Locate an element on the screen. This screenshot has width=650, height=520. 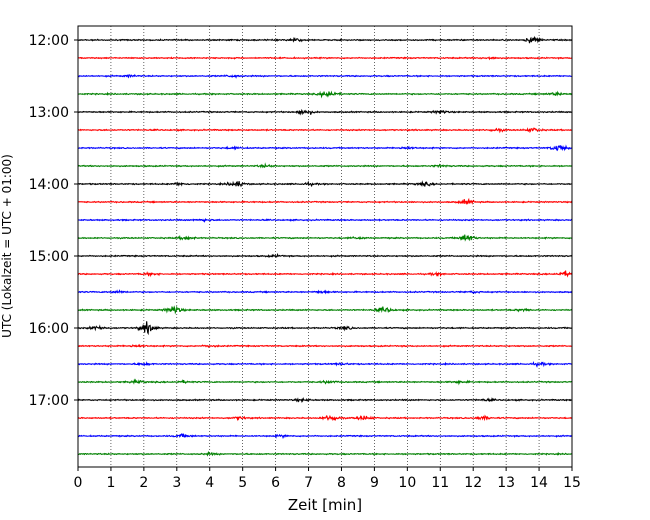
y-tick-label: 12:00 is located at coordinates (49, 41).